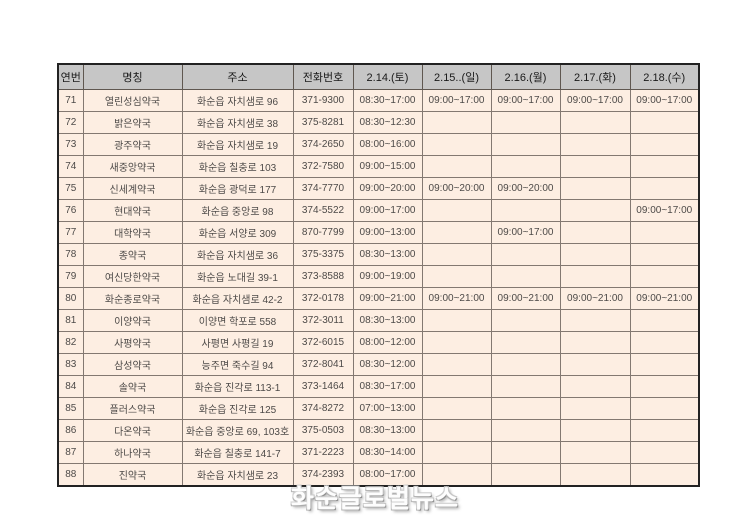  I want to click on cell-address: 화순읍 노대길 39-1, so click(237, 276).